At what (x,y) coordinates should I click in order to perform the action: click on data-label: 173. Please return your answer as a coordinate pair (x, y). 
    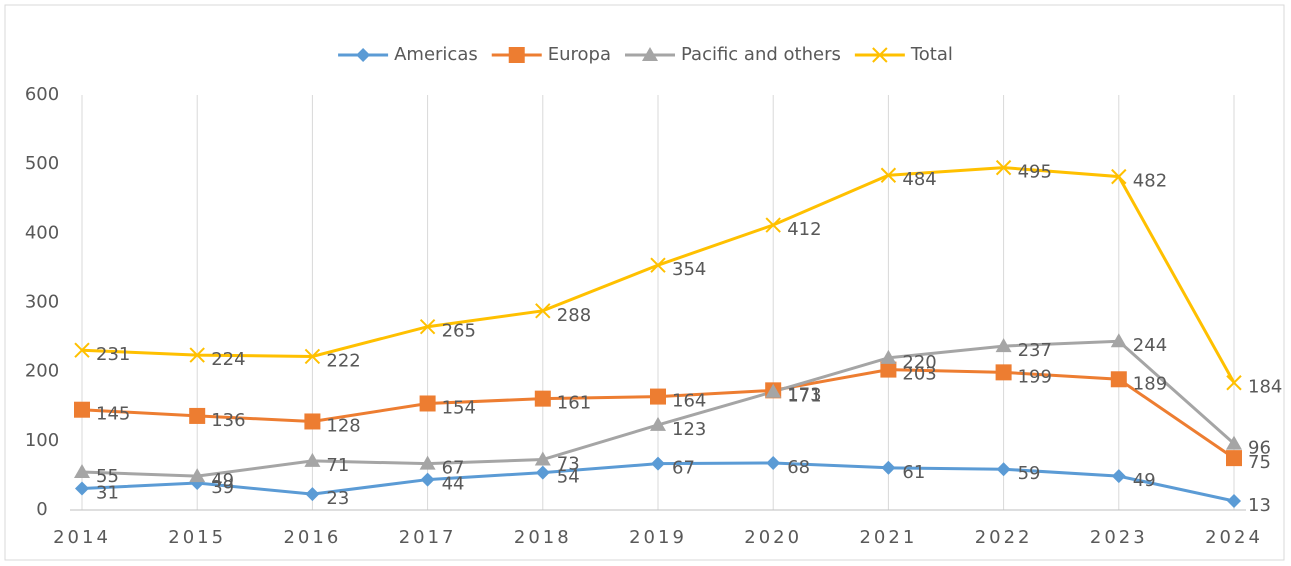
    Looking at the image, I should click on (804, 394).